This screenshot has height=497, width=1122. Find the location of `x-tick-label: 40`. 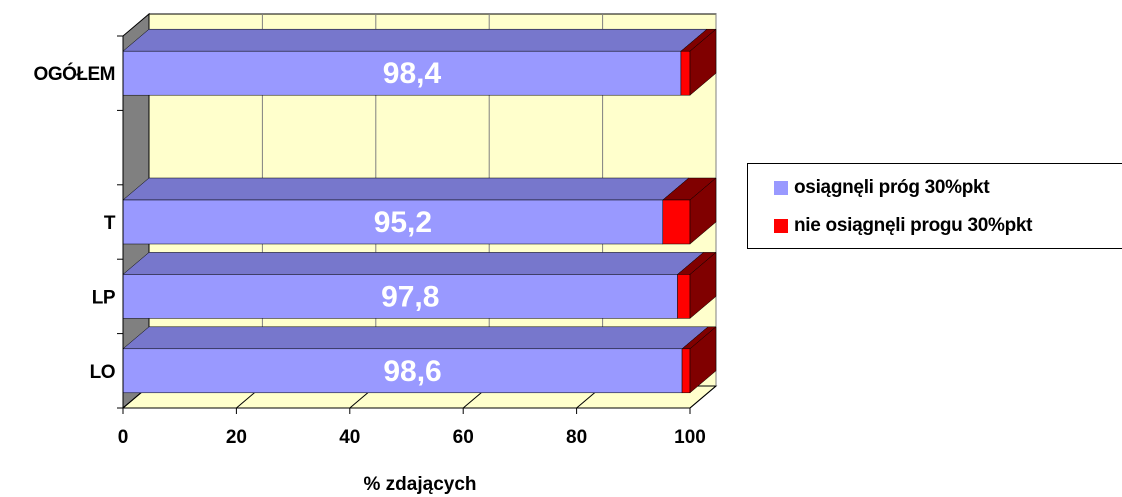

x-tick-label: 40 is located at coordinates (349, 437).